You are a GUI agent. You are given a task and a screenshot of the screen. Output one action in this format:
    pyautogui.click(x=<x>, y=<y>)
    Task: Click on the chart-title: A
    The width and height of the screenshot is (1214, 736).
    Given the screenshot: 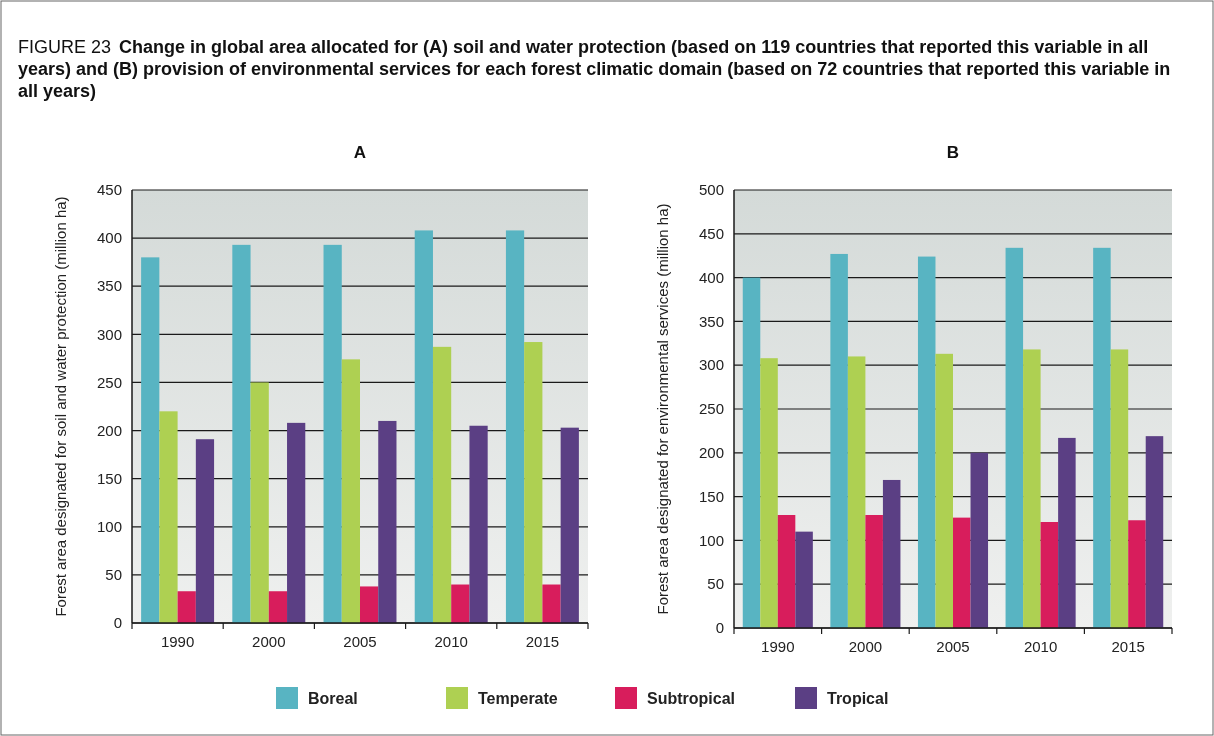 What is the action you would take?
    pyautogui.click(x=360, y=152)
    